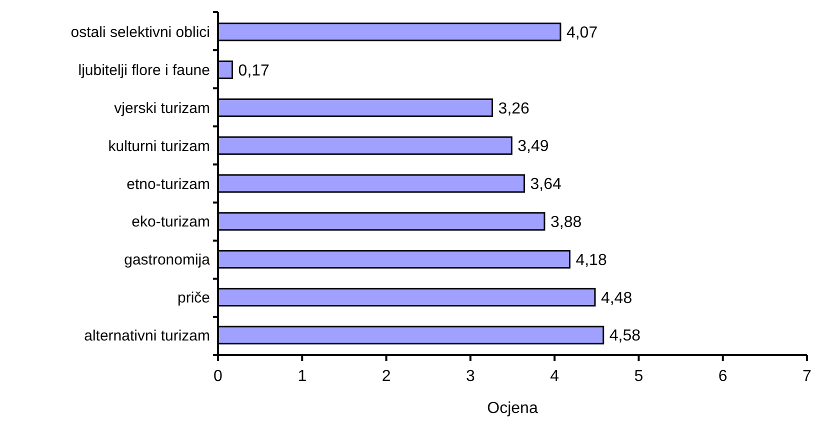 This screenshot has width=827, height=433. Describe the element at coordinates (807, 376) in the screenshot. I see `x-tick-label: 7` at that location.